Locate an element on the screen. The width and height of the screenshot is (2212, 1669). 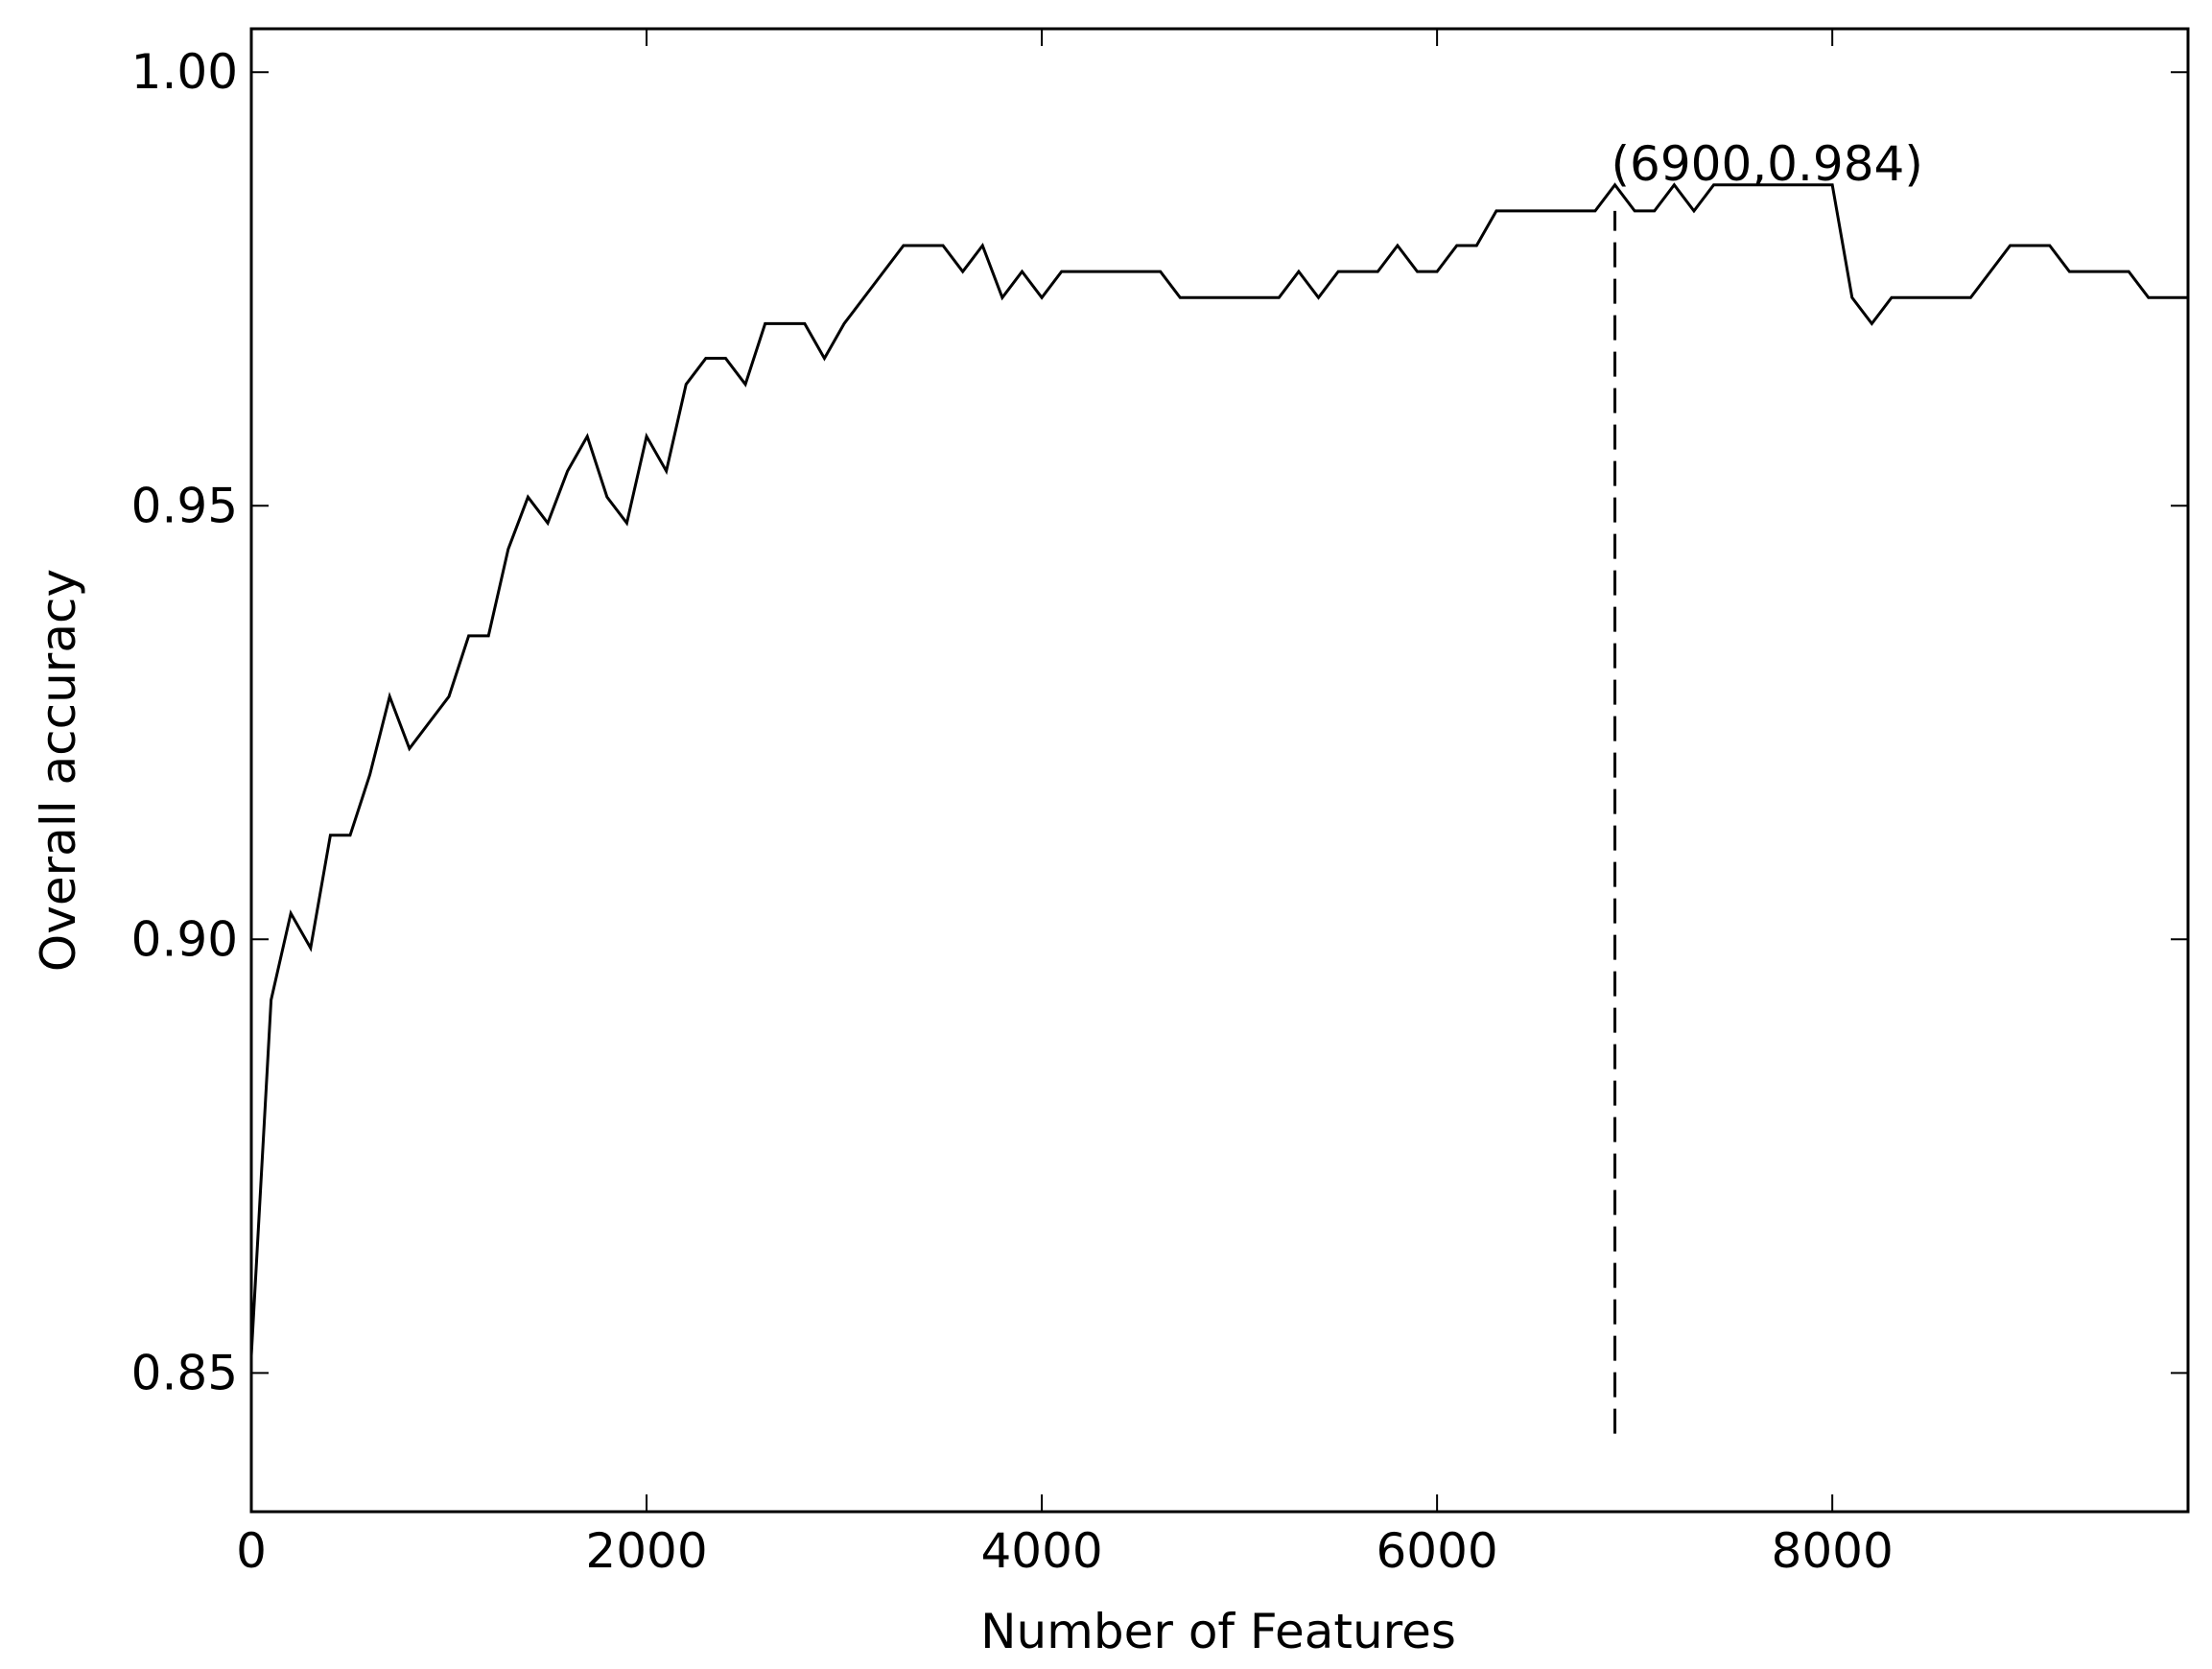
x-tick-label: 4000 is located at coordinates (1041, 1551).